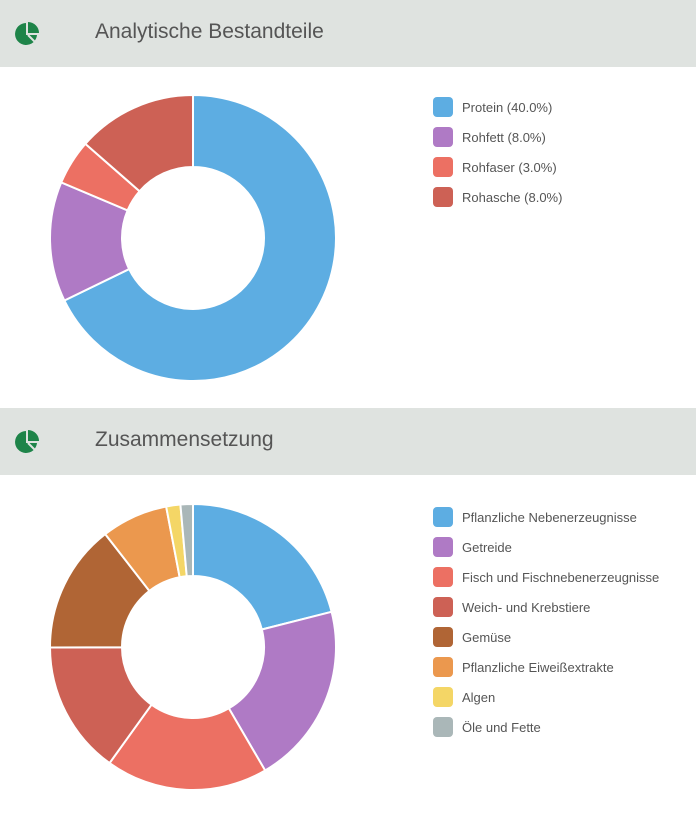  Describe the element at coordinates (507, 107) in the screenshot. I see `legend-label: Protein (40.0%)` at that location.